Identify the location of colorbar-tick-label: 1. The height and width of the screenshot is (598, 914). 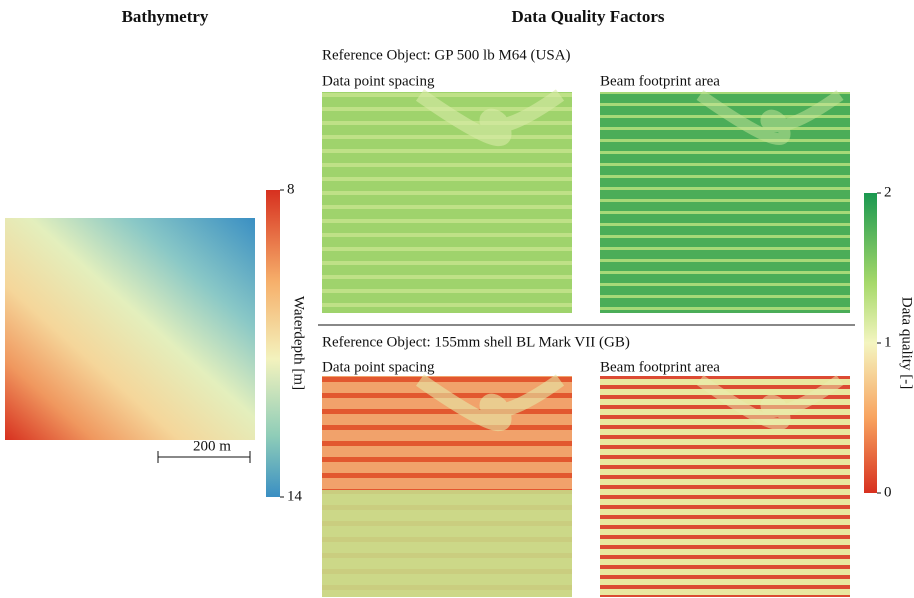
(888, 342).